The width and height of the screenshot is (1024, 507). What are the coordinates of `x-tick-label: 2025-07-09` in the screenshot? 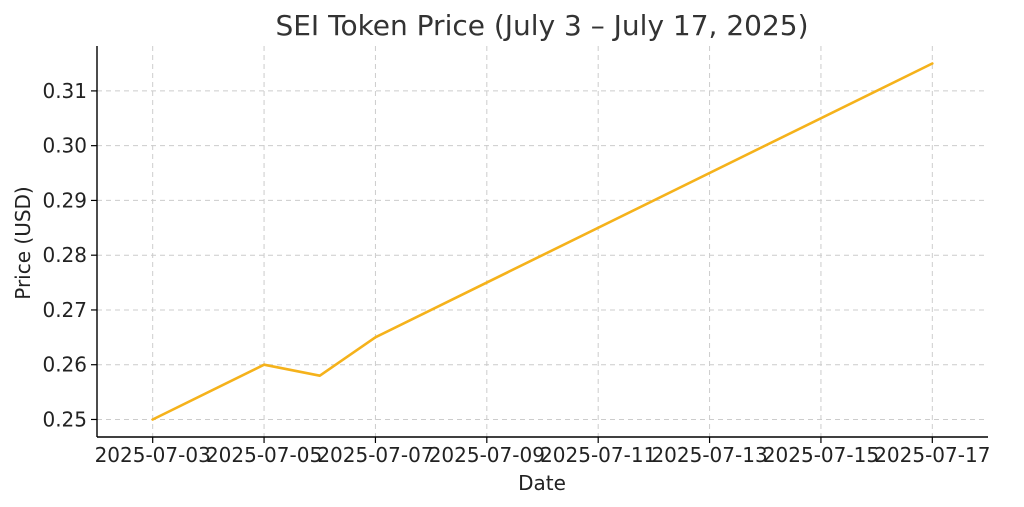 It's located at (487, 455).